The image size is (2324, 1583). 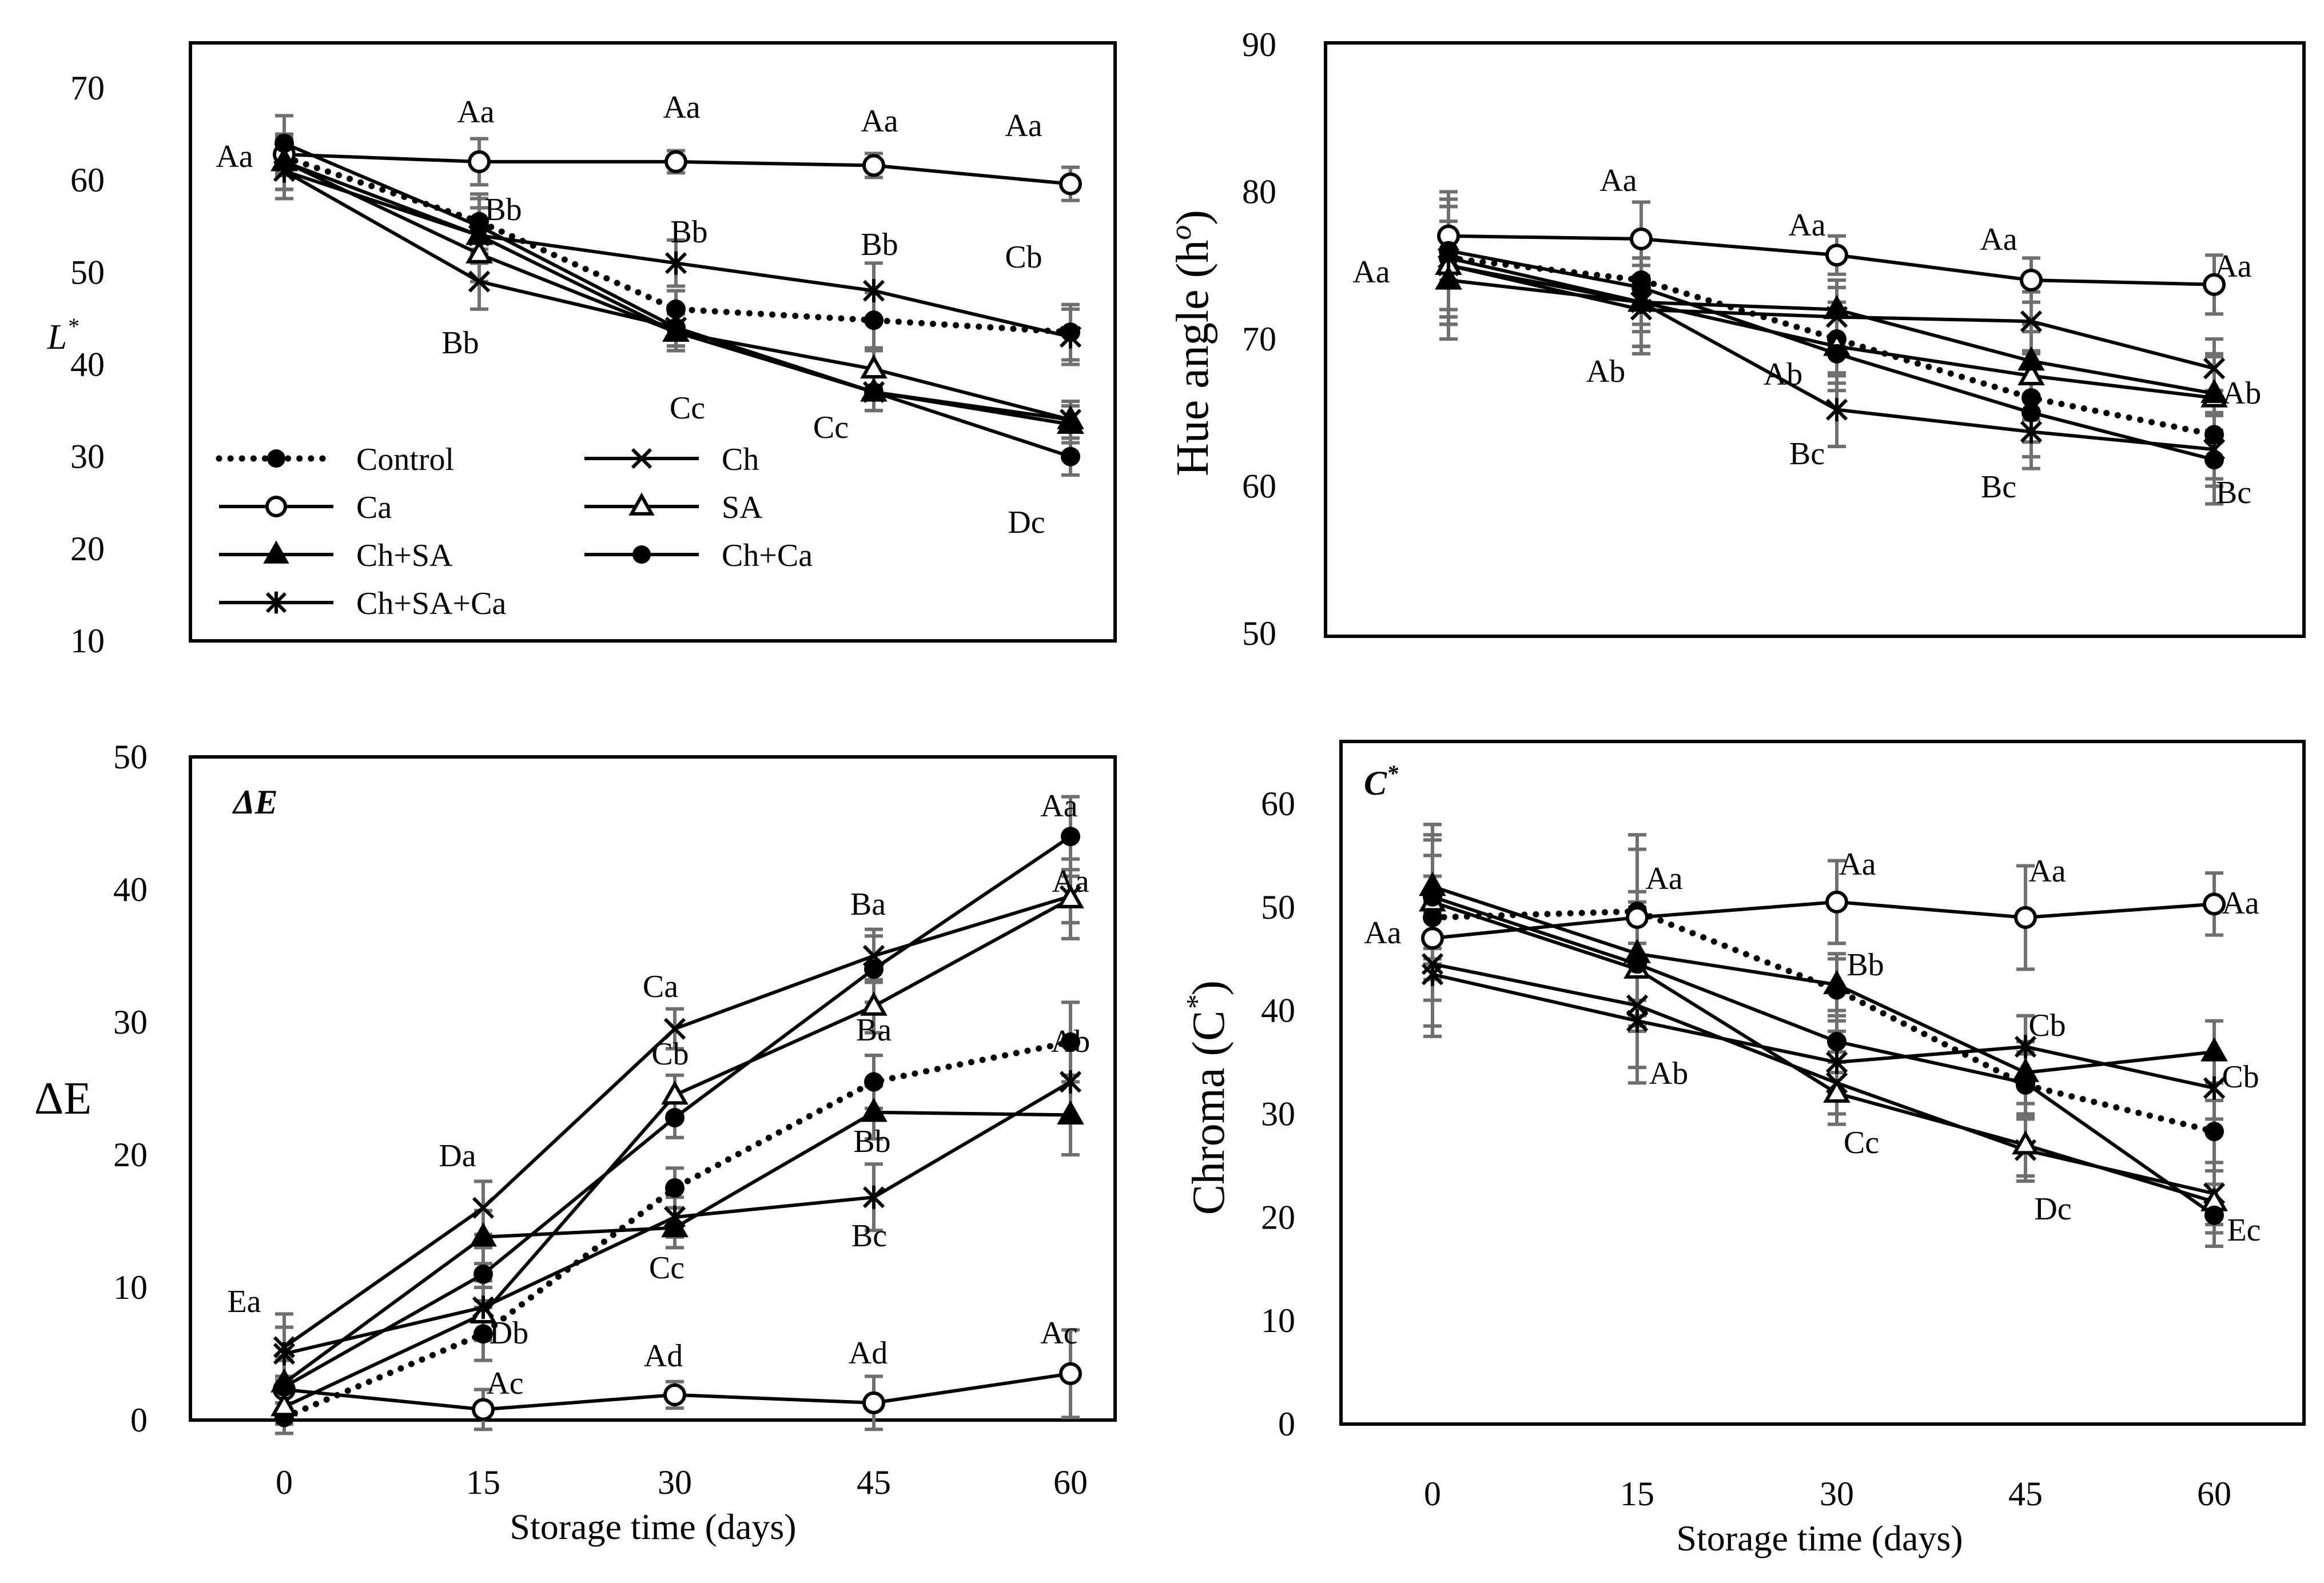 What do you see at coordinates (1259, 44) in the screenshot?
I see `y-tick-label: 90` at bounding box center [1259, 44].